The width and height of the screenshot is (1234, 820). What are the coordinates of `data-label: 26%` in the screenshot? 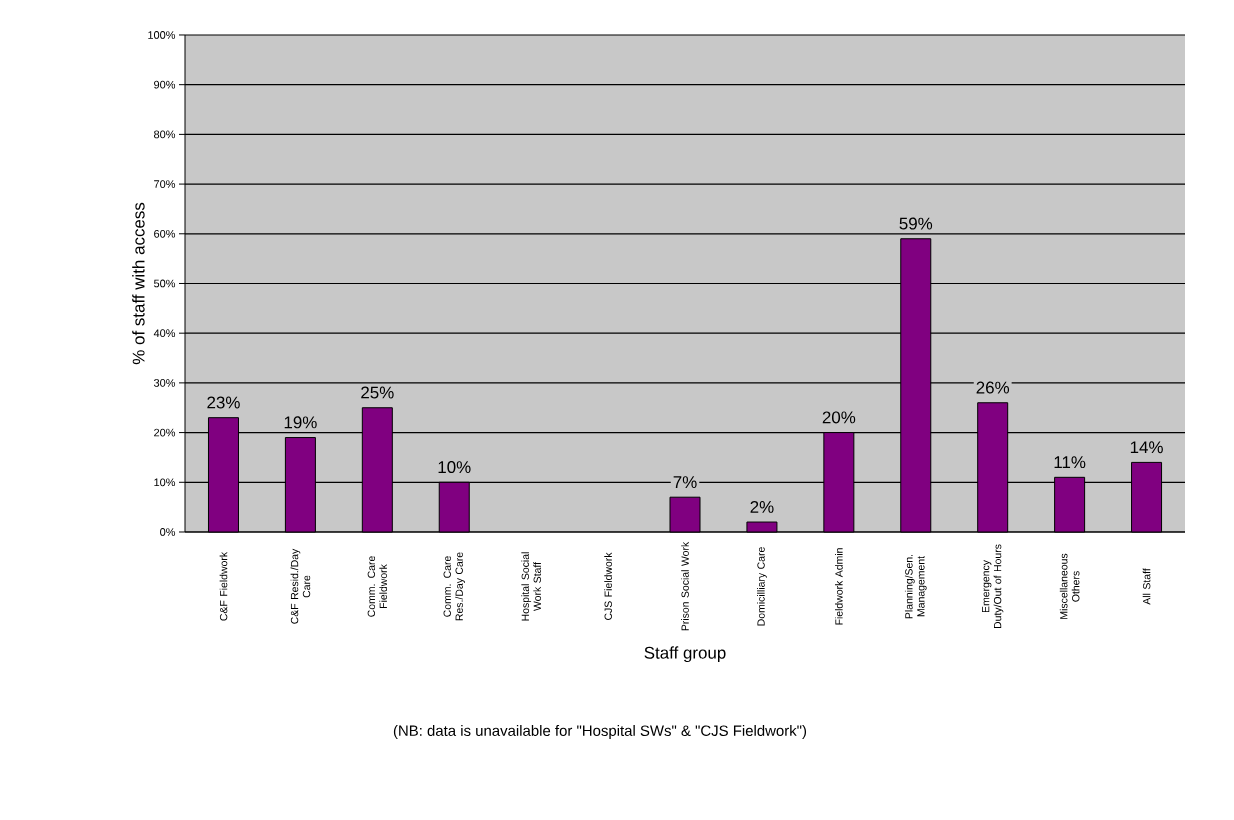 It's located at (993, 387).